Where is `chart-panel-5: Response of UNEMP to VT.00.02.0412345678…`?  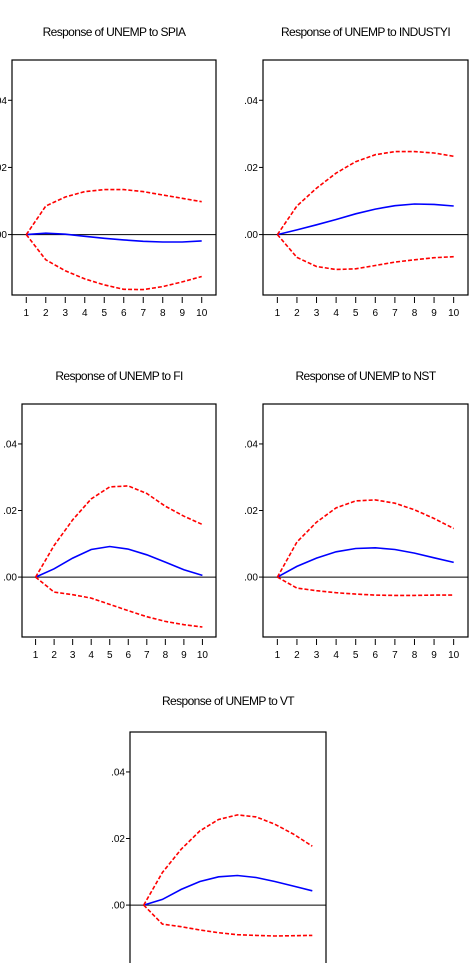 chart-panel-5: Response of UNEMP to VT.00.02.0412345678… is located at coordinates (219, 828).